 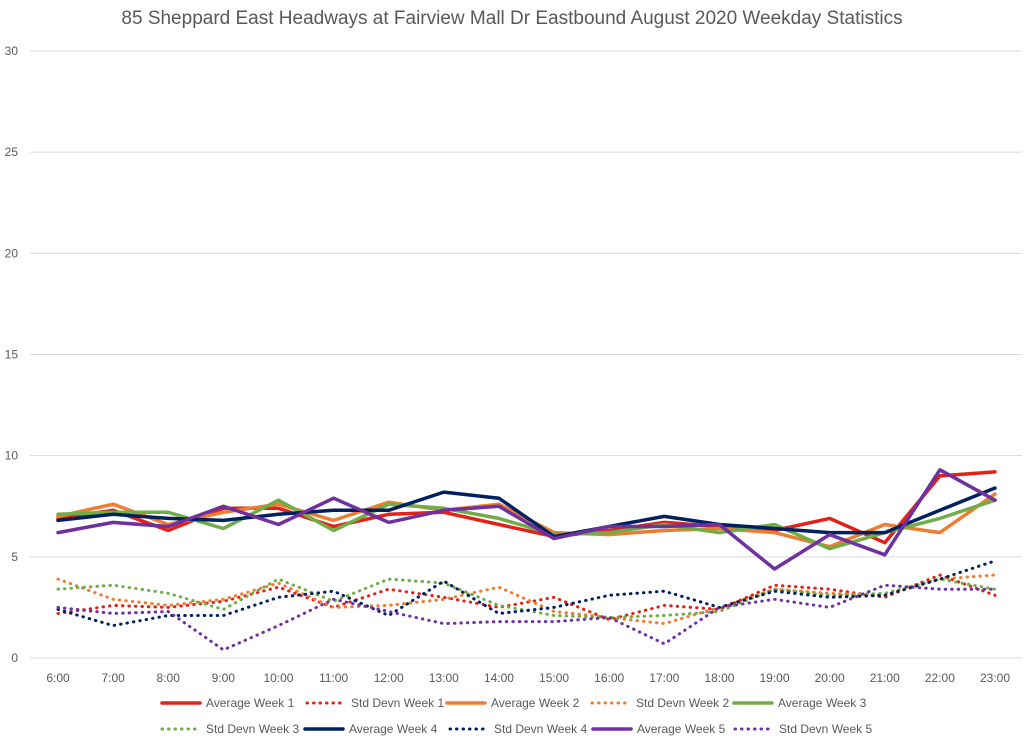 I want to click on legend-item: Average Week 4, so click(x=370, y=729).